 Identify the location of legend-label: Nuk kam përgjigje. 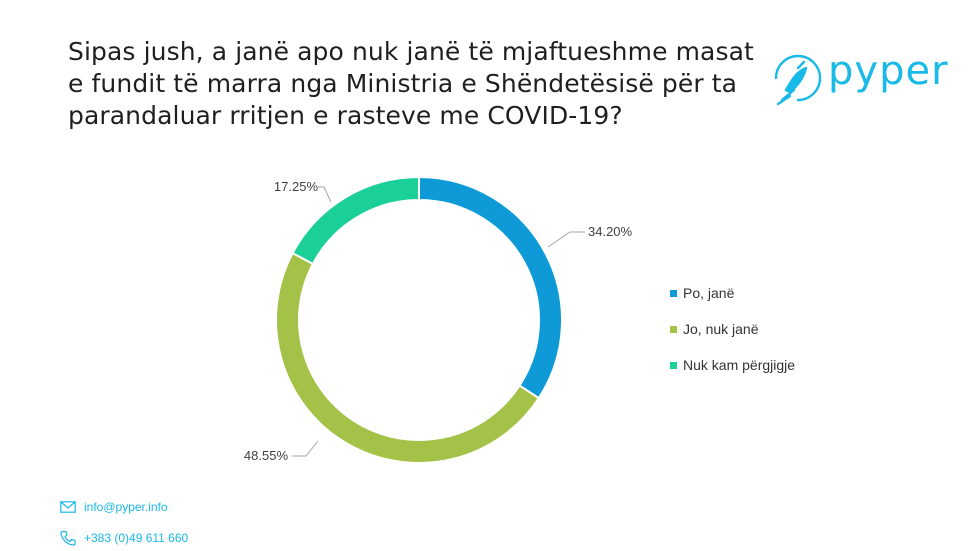
(739, 365).